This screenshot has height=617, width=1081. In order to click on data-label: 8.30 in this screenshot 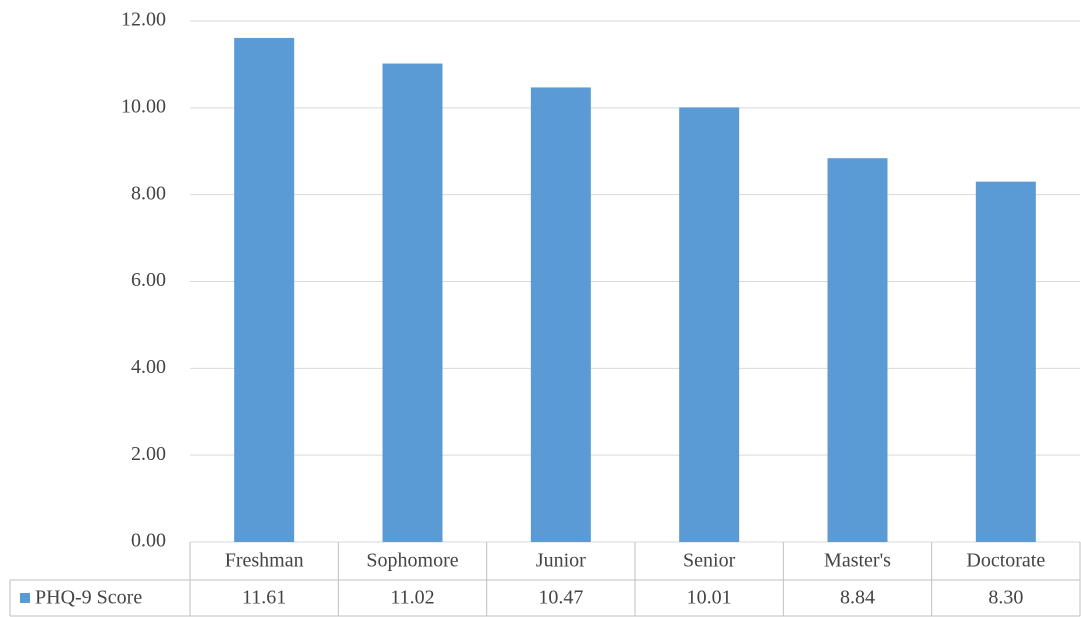, I will do `click(1005, 598)`.